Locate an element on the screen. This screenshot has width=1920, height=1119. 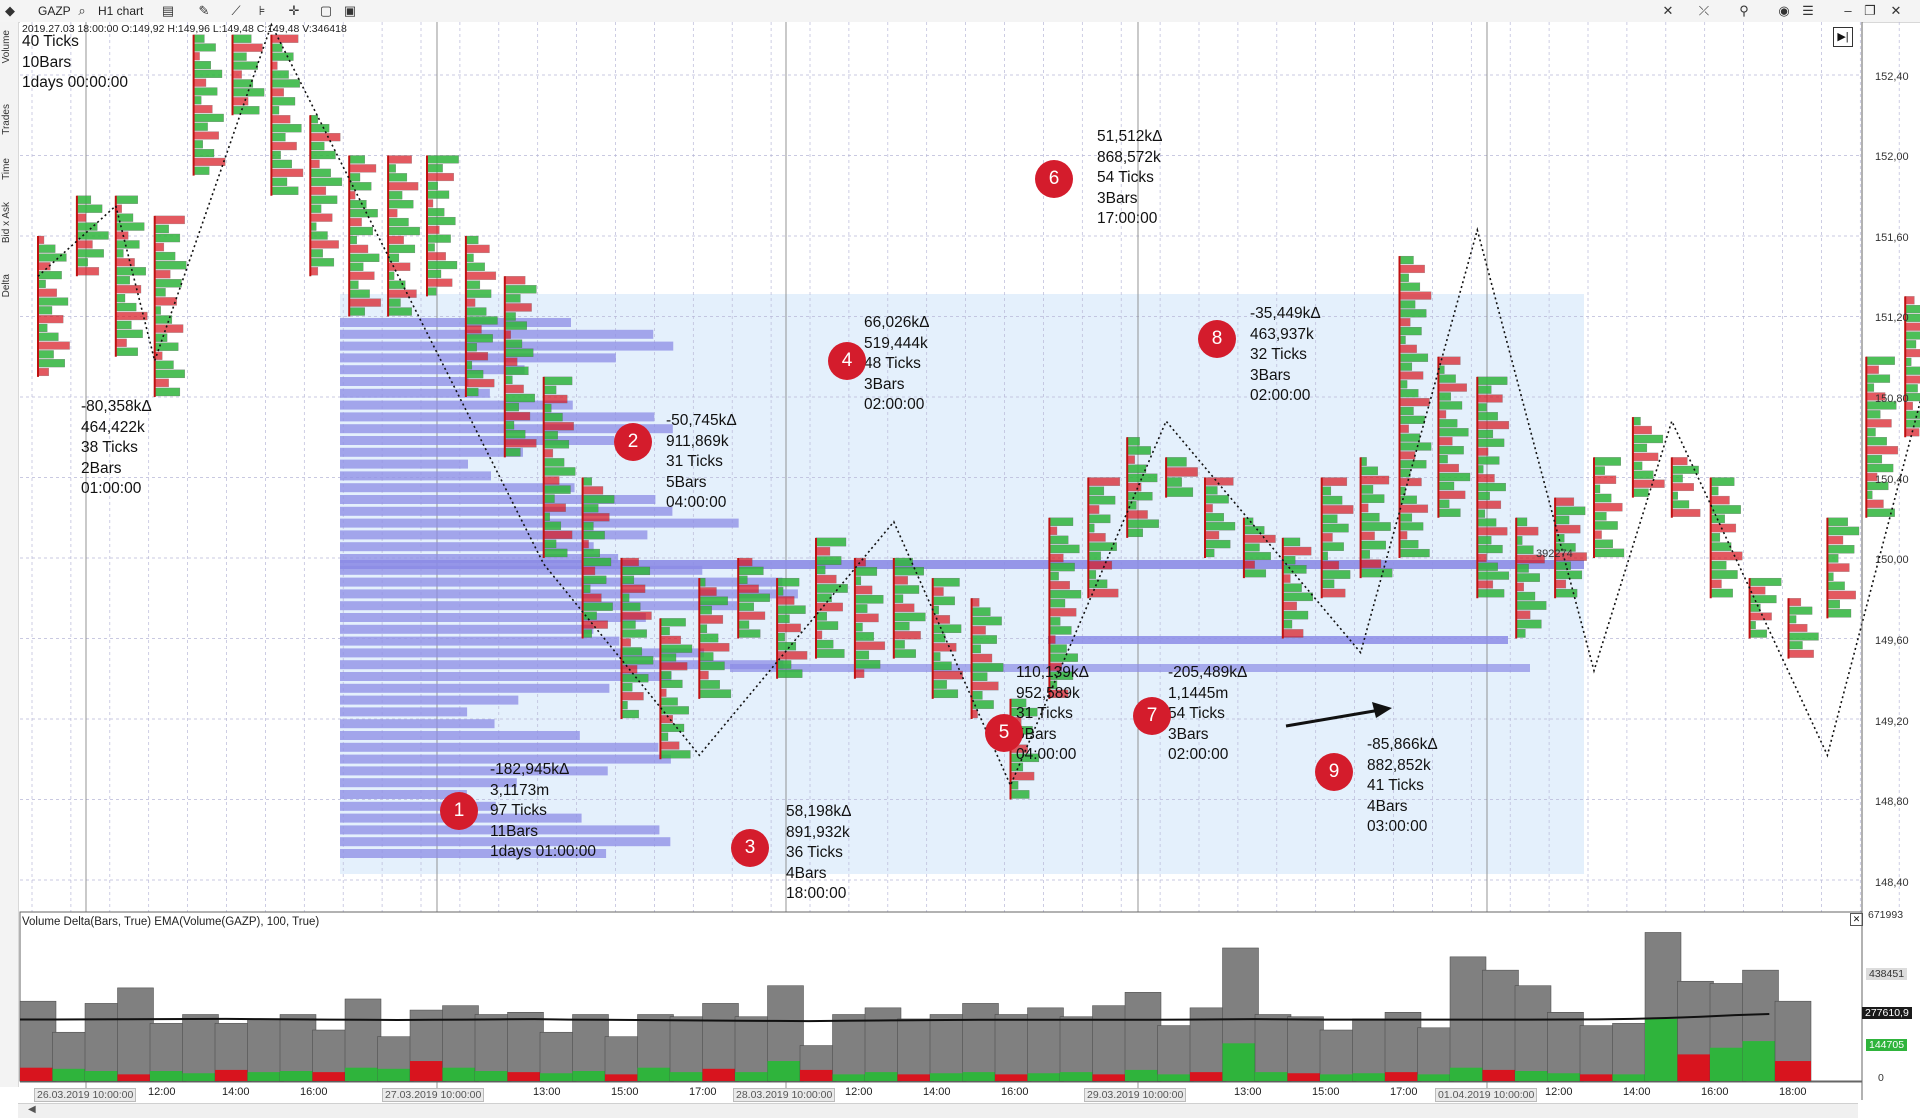
display-settings-icon: ▤ is located at coordinates (168, 10).